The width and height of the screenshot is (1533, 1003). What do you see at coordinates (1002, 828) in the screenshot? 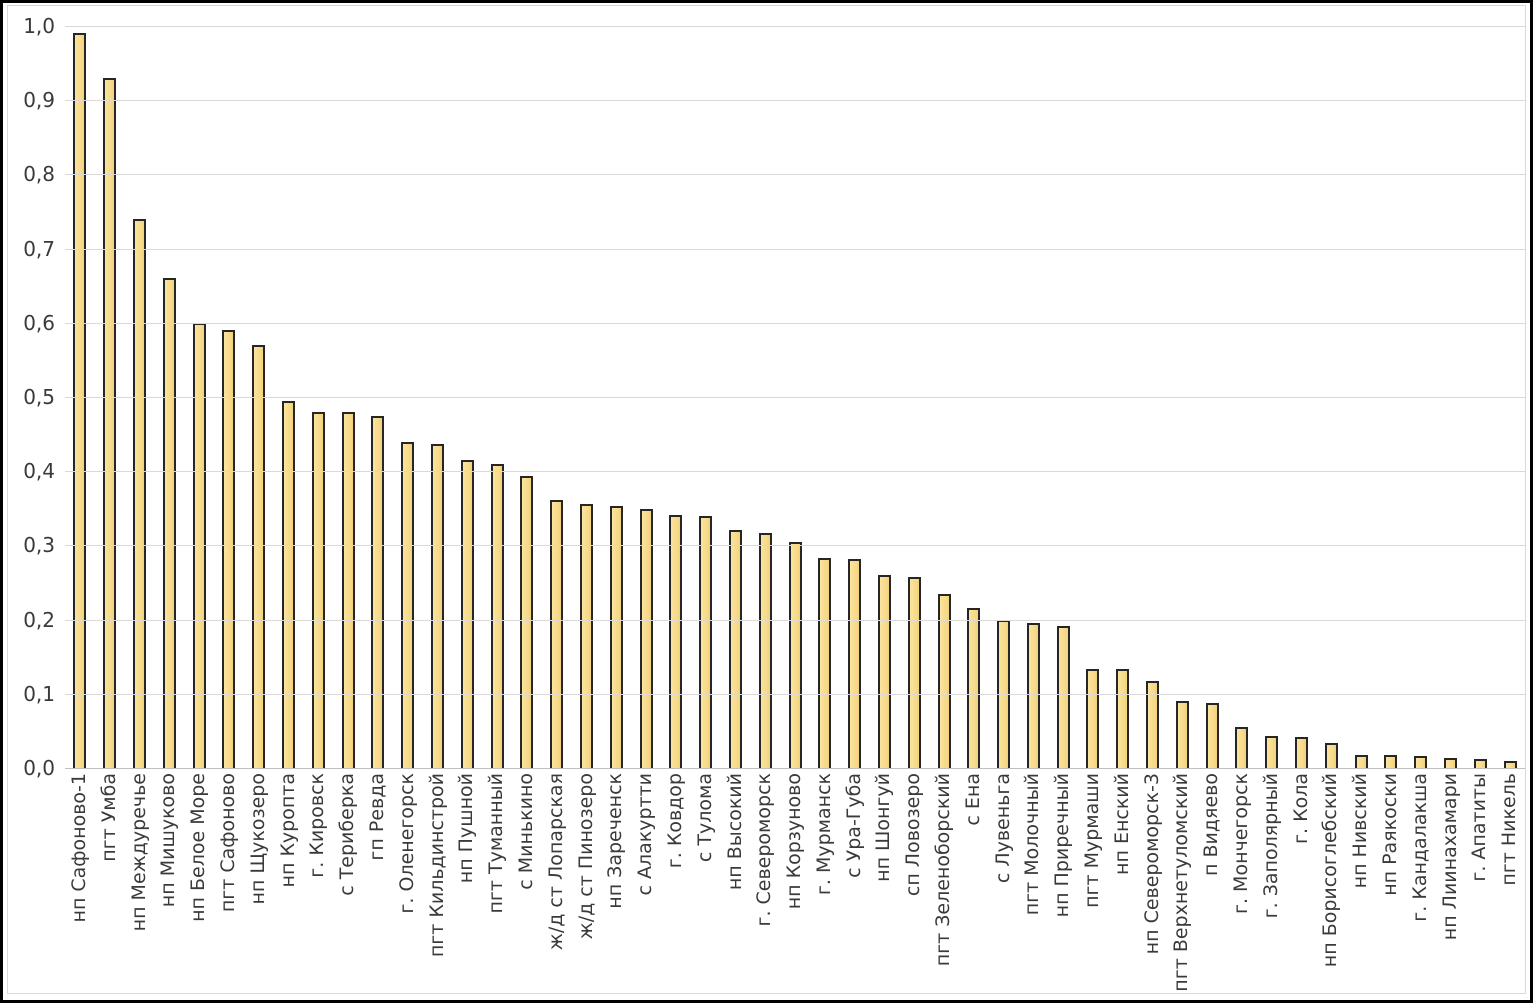
I see `x-tick-label: с Лувеньга` at bounding box center [1002, 828].